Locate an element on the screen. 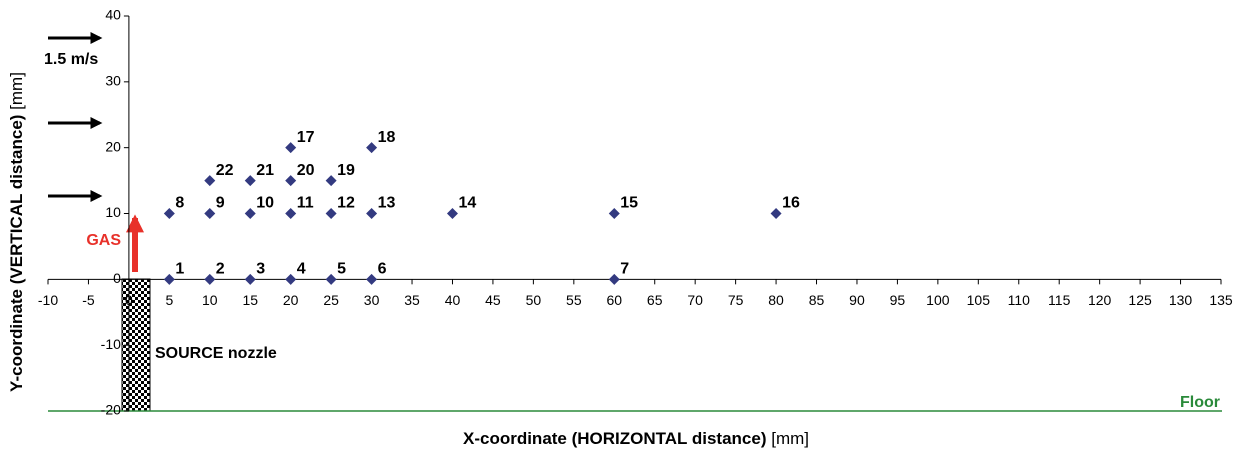 This screenshot has height=457, width=1248. point-label: 21 is located at coordinates (265, 170).